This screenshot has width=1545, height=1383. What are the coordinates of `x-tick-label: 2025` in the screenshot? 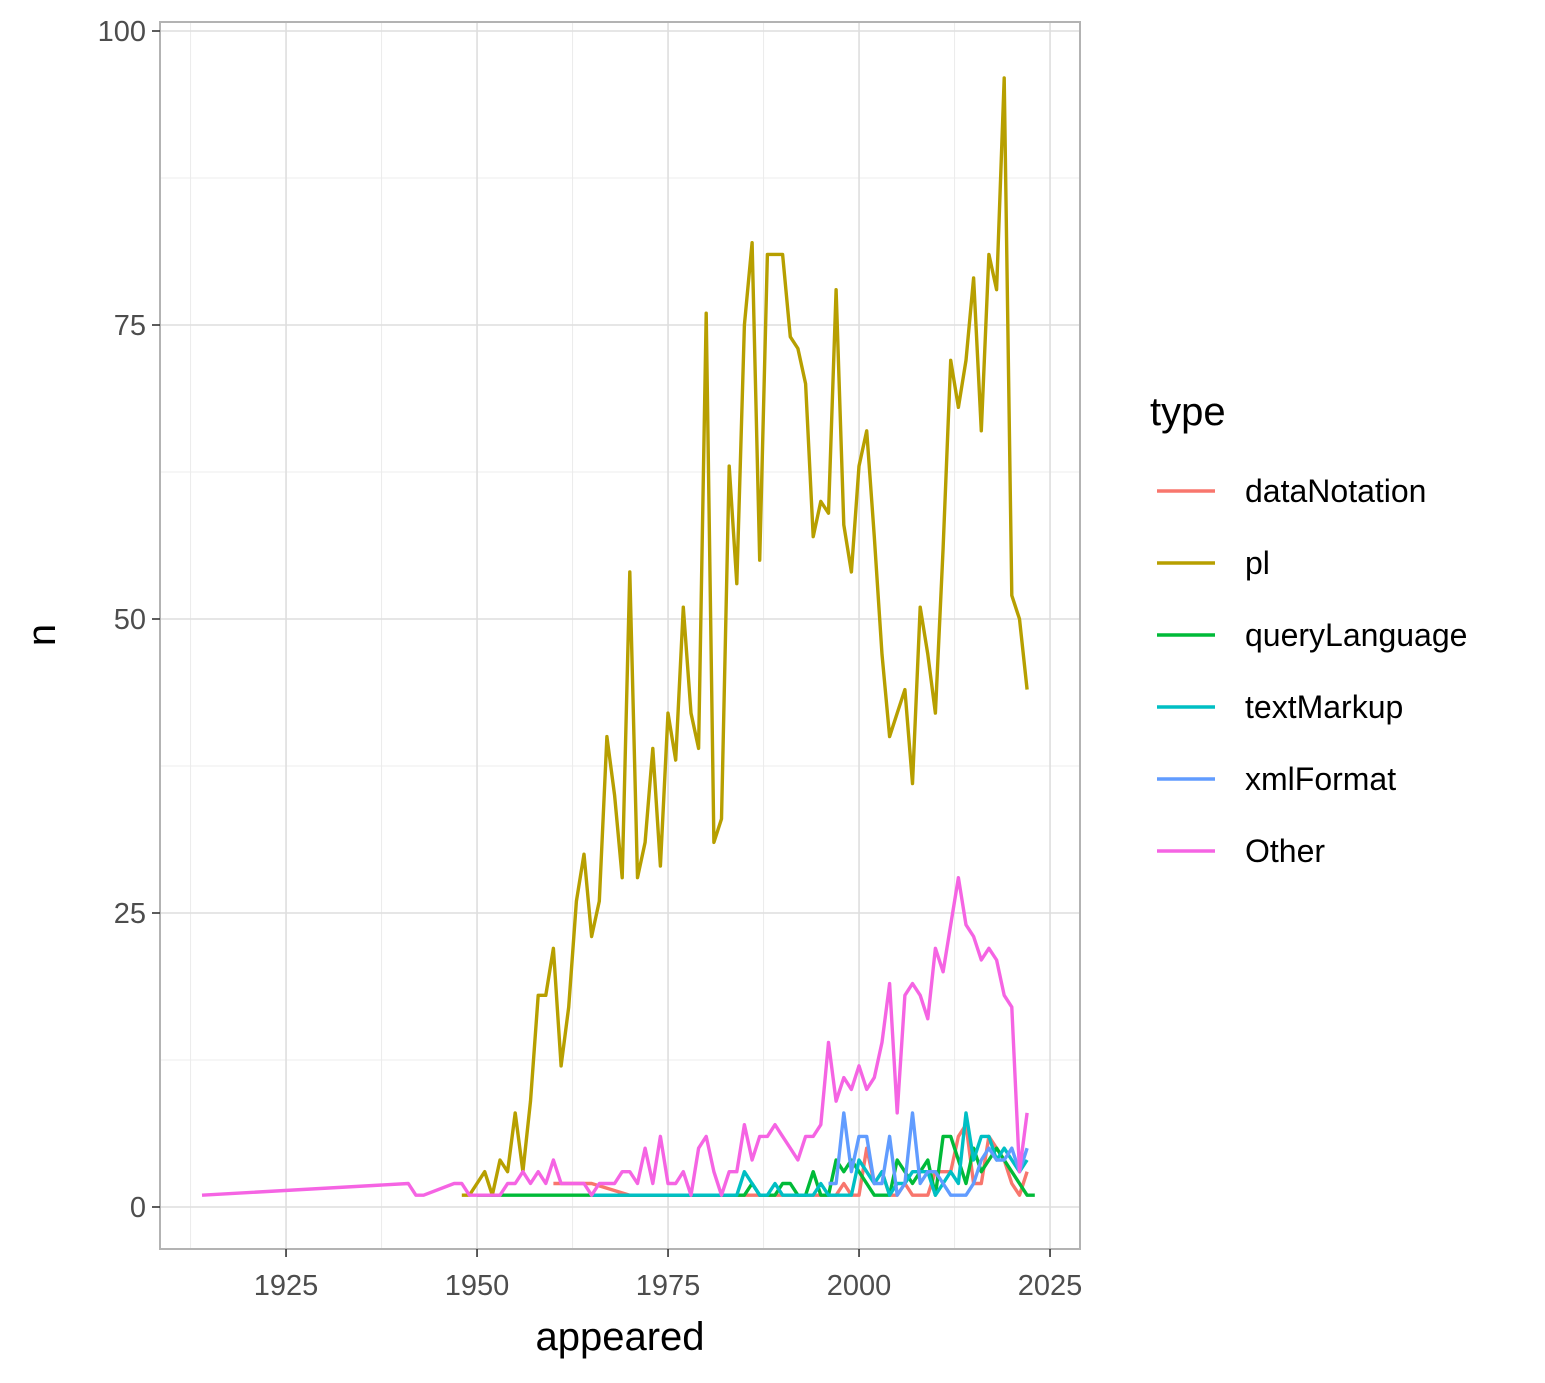 It's located at (1050, 1286).